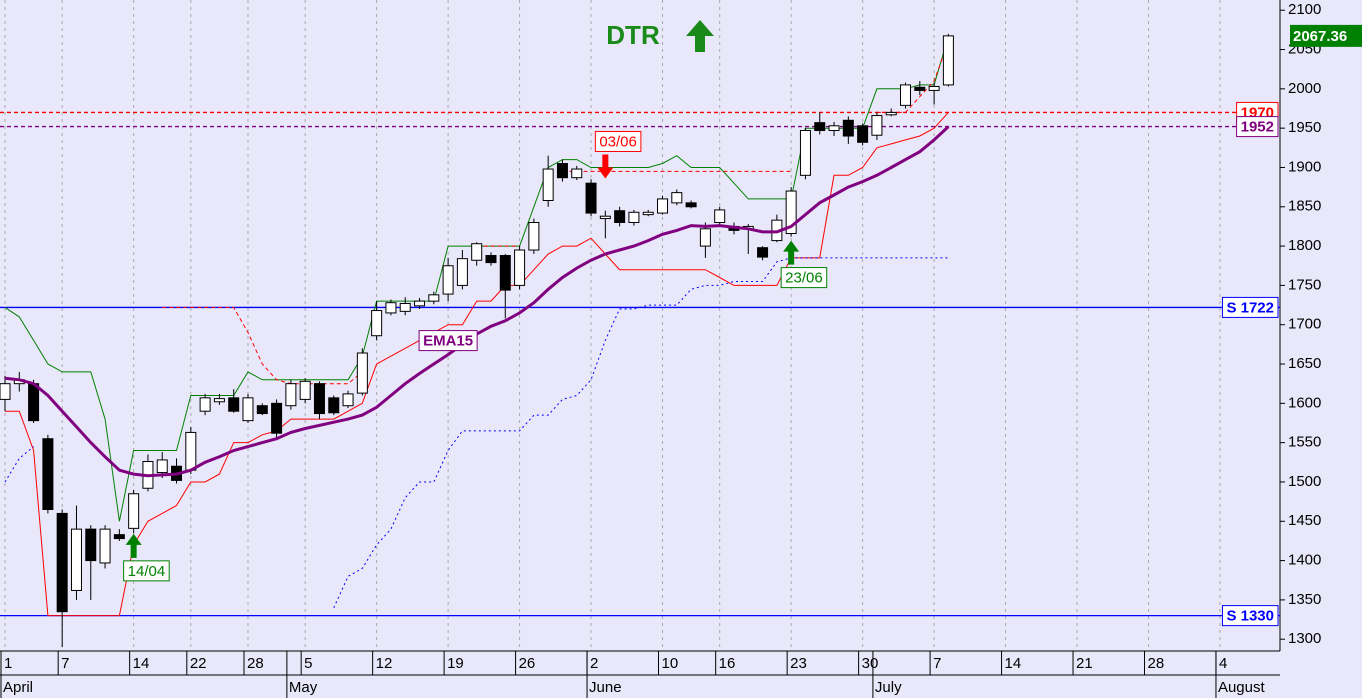 The image size is (1362, 698). What do you see at coordinates (527, 663) in the screenshot?
I see `x-tick-label: 26` at bounding box center [527, 663].